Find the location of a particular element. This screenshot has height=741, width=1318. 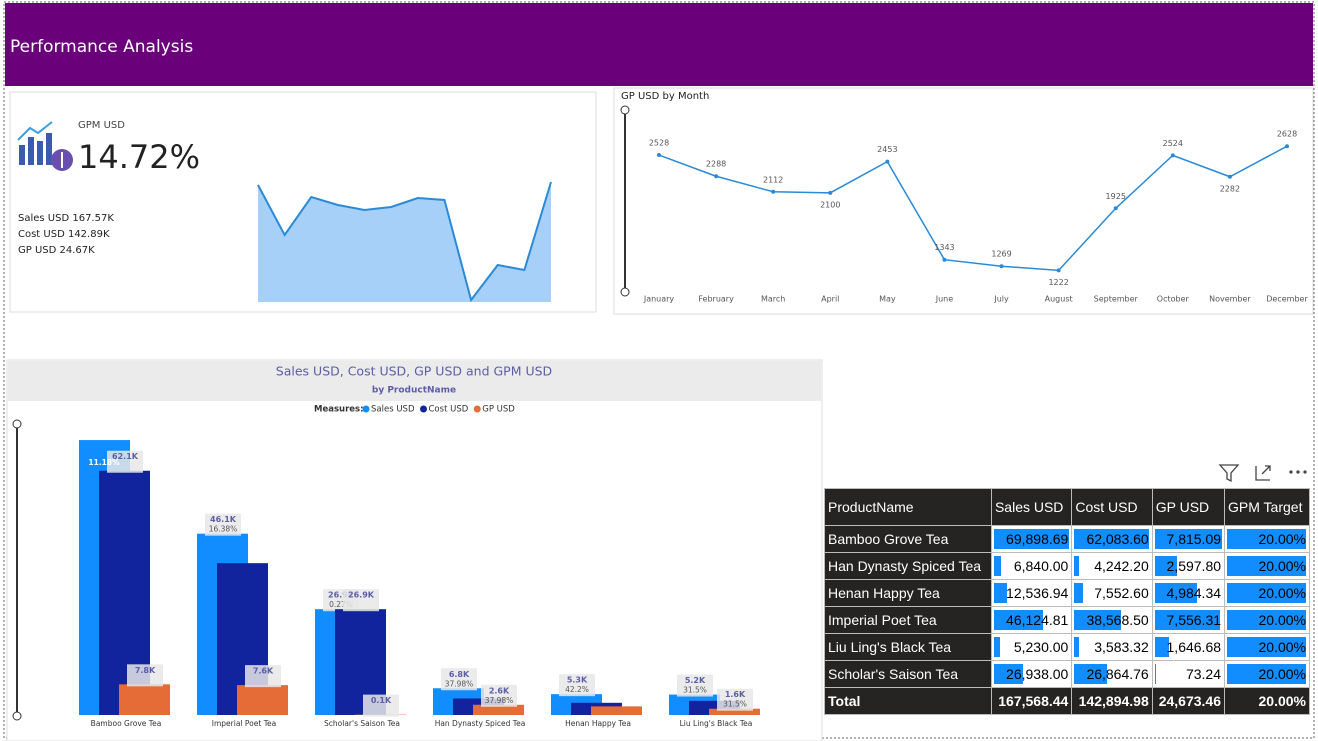

cell: 46,124.81 is located at coordinates (1031, 620).